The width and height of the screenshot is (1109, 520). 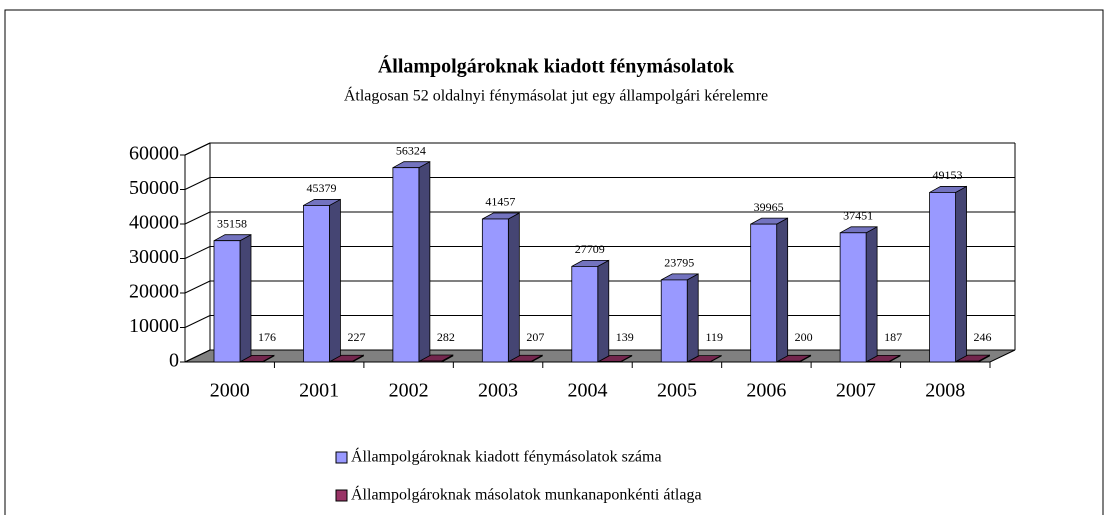 What do you see at coordinates (411, 150) in the screenshot?
I see `value-label: 56324` at bounding box center [411, 150].